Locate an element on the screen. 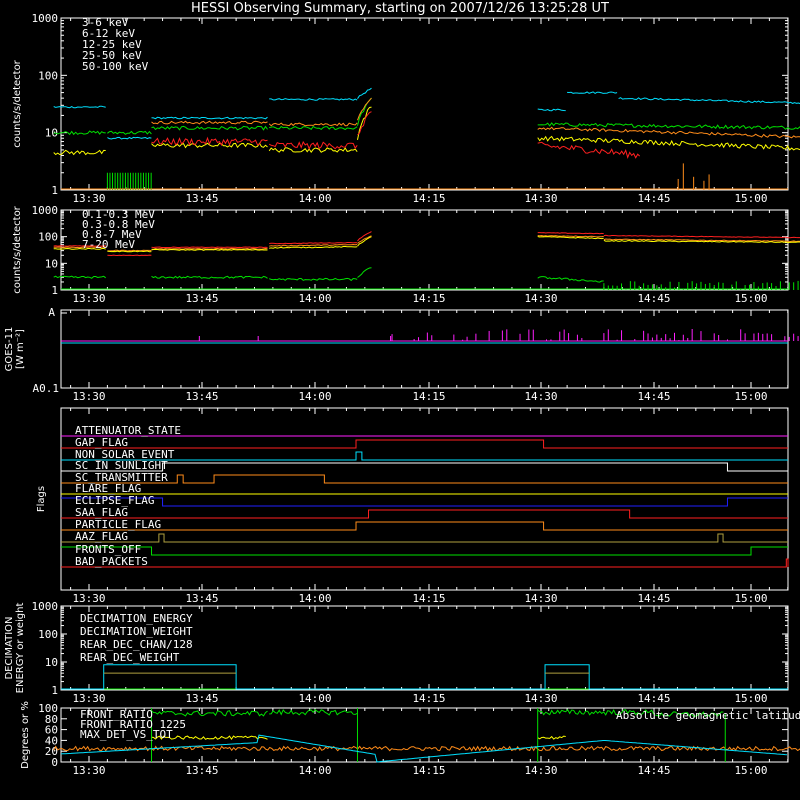  flag-label: ATTENUATOR_STATE is located at coordinates (128, 430).